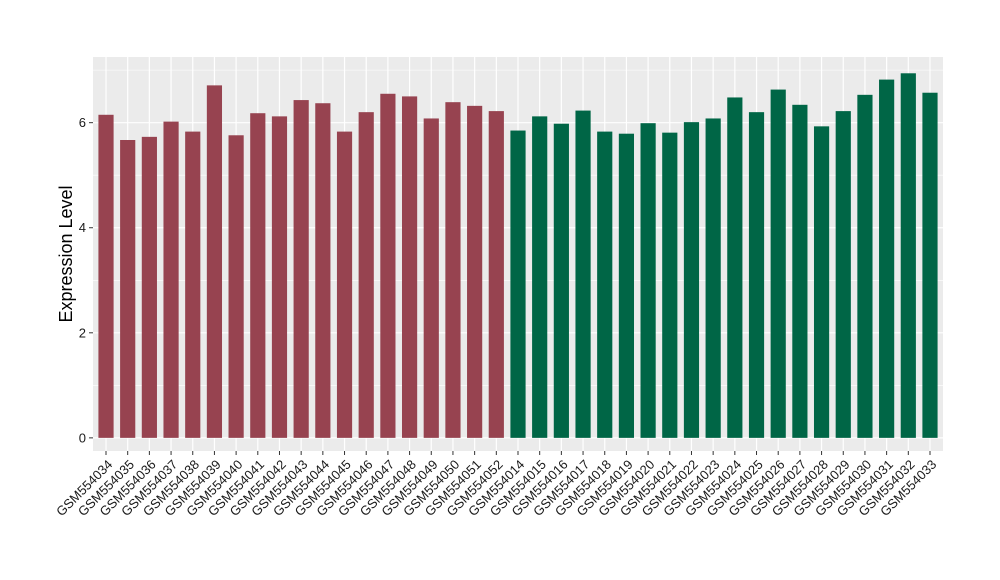 This screenshot has height=580, width=1000. Describe the element at coordinates (66, 253) in the screenshot. I see `y-axis-title: Expression Level` at that location.